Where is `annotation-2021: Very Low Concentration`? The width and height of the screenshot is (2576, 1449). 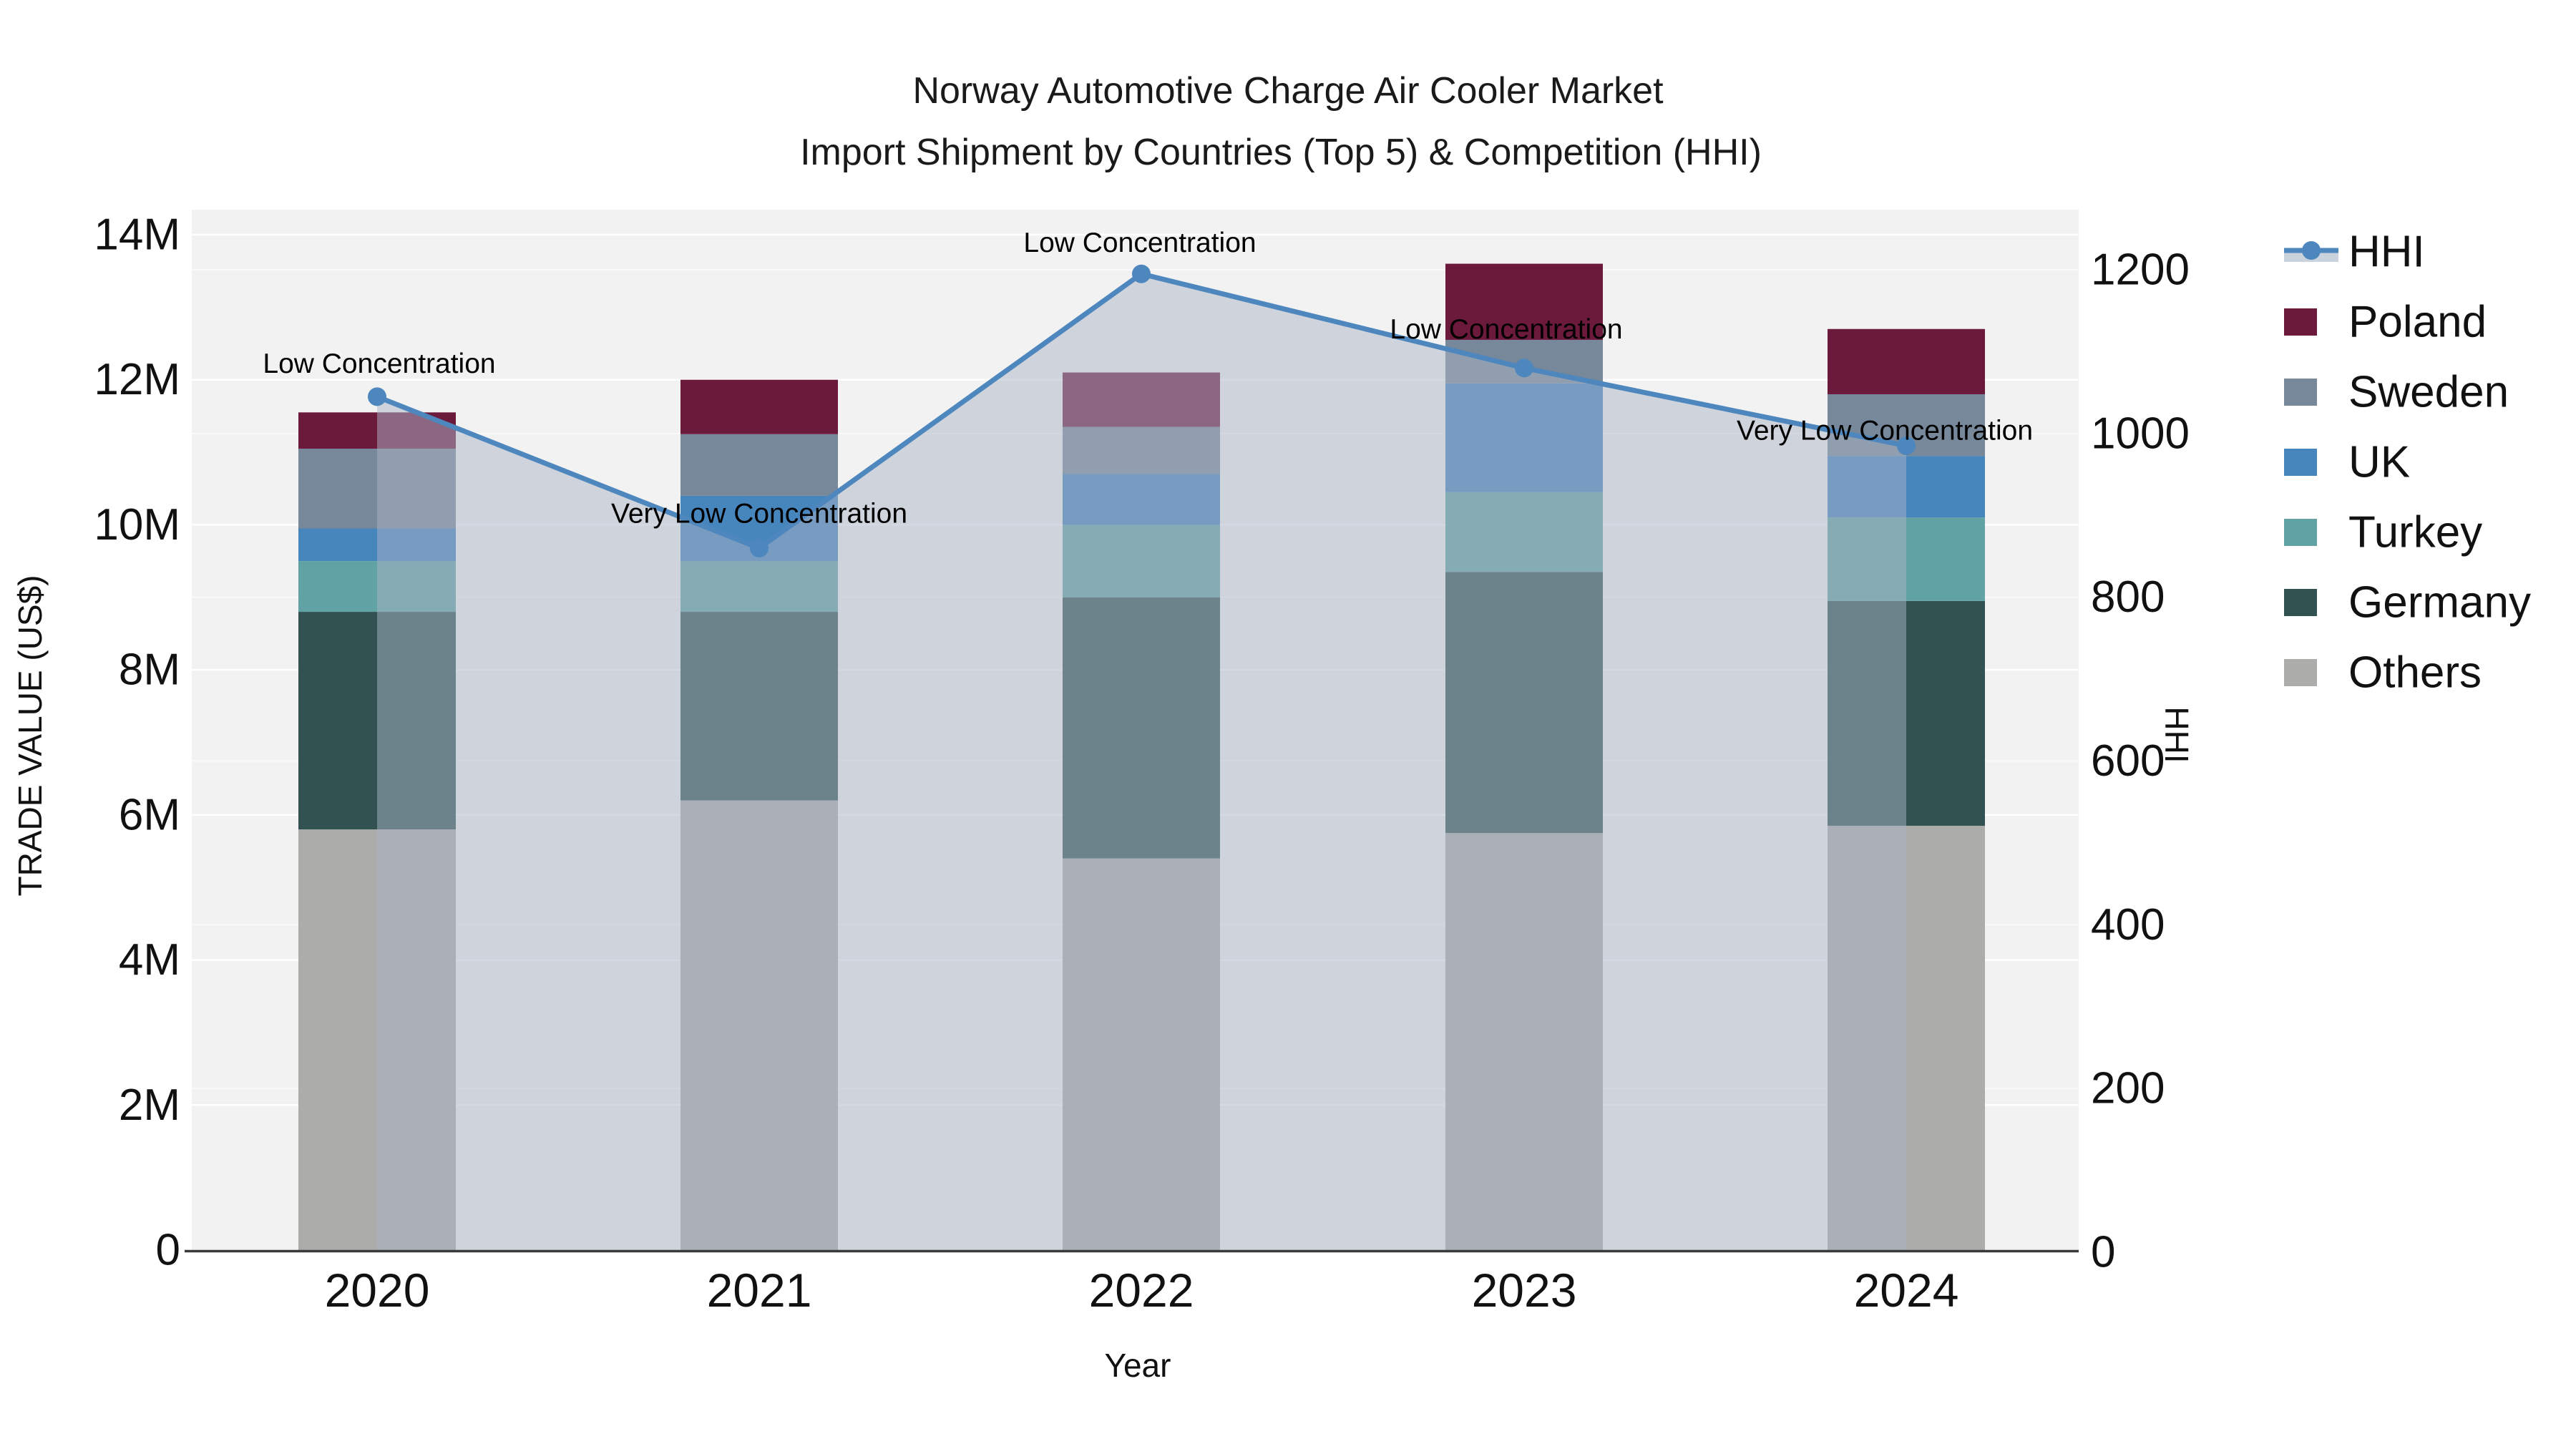
annotation-2021: Very Low Concentration is located at coordinates (759, 514).